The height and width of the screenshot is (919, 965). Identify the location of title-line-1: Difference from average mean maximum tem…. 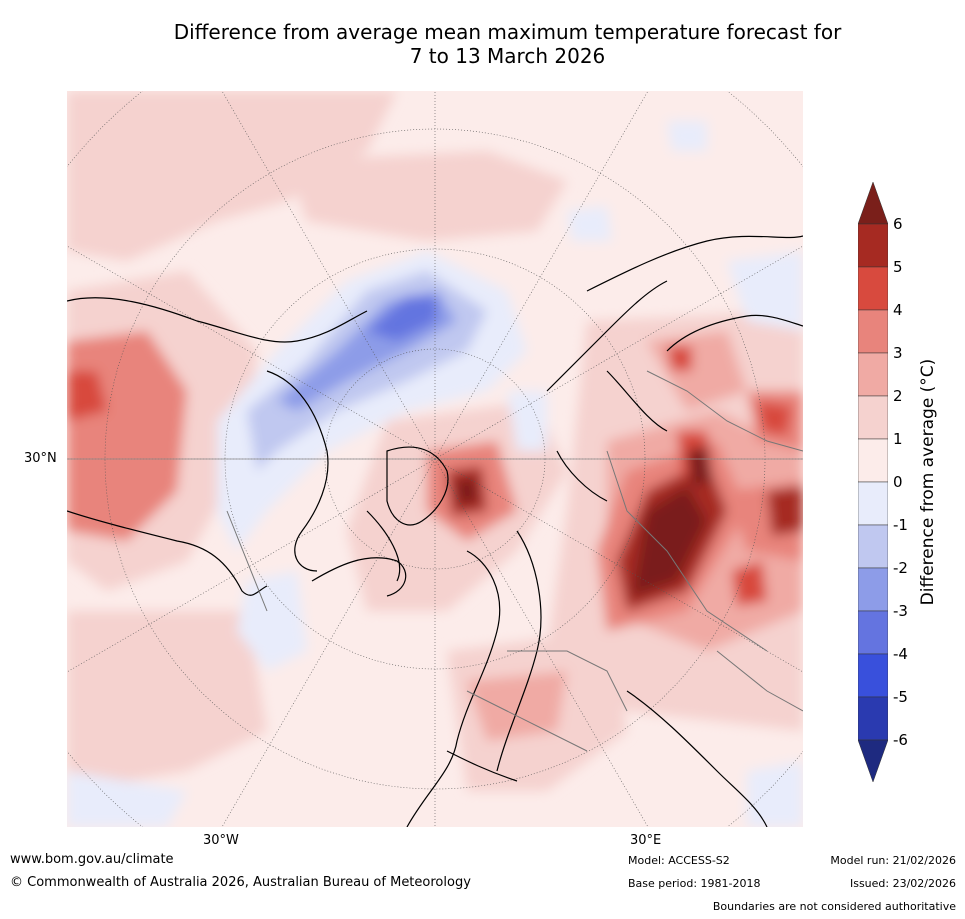
(507, 32).